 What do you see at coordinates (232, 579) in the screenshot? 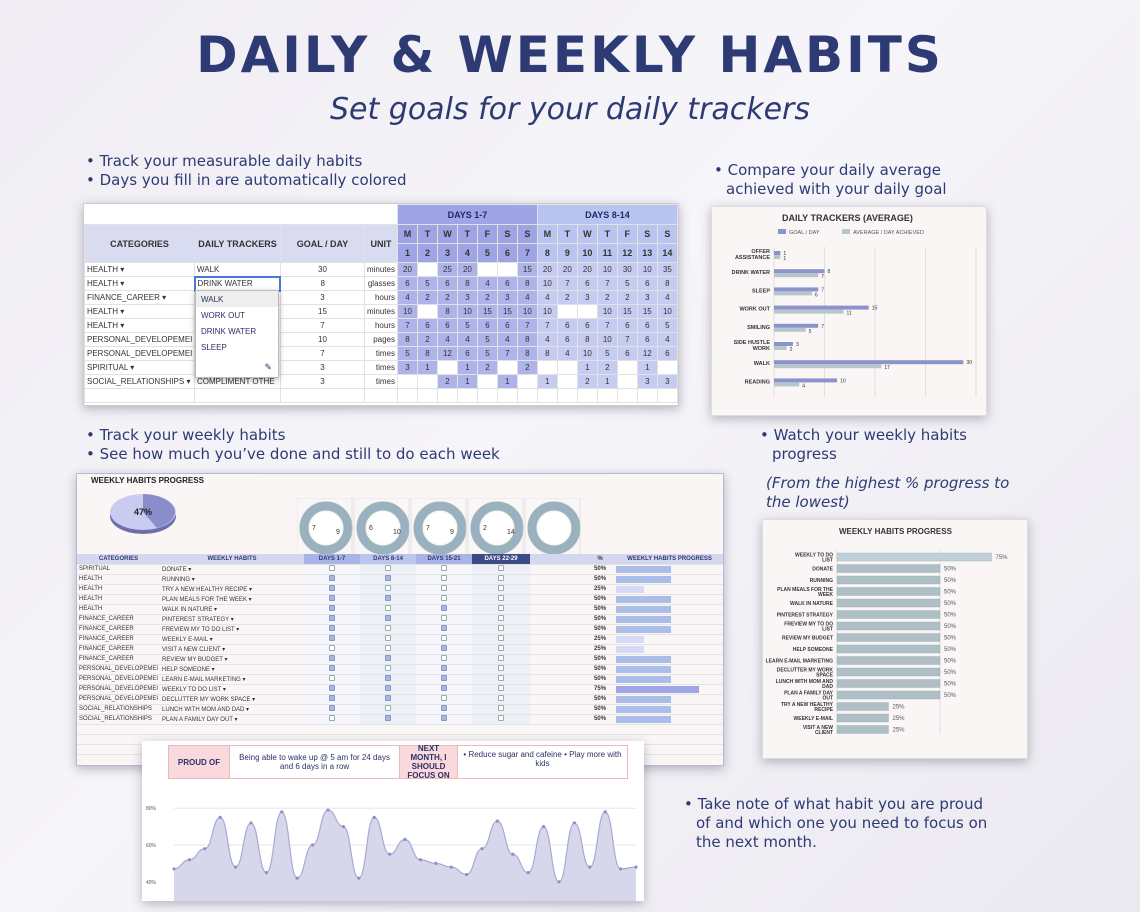
I see `habit-select: RUNNING ▾` at bounding box center [232, 579].